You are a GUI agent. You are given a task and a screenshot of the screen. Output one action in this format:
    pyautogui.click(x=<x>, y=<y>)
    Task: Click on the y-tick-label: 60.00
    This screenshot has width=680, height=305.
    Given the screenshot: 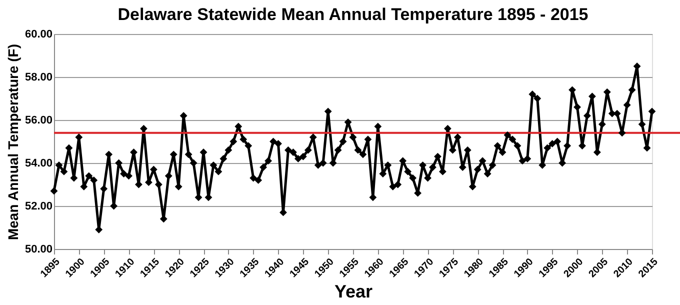 What is the action you would take?
    pyautogui.click(x=38, y=34)
    